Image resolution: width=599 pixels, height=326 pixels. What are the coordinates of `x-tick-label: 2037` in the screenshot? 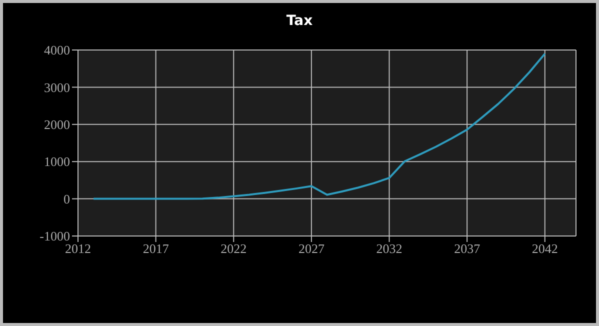 It's located at (467, 248).